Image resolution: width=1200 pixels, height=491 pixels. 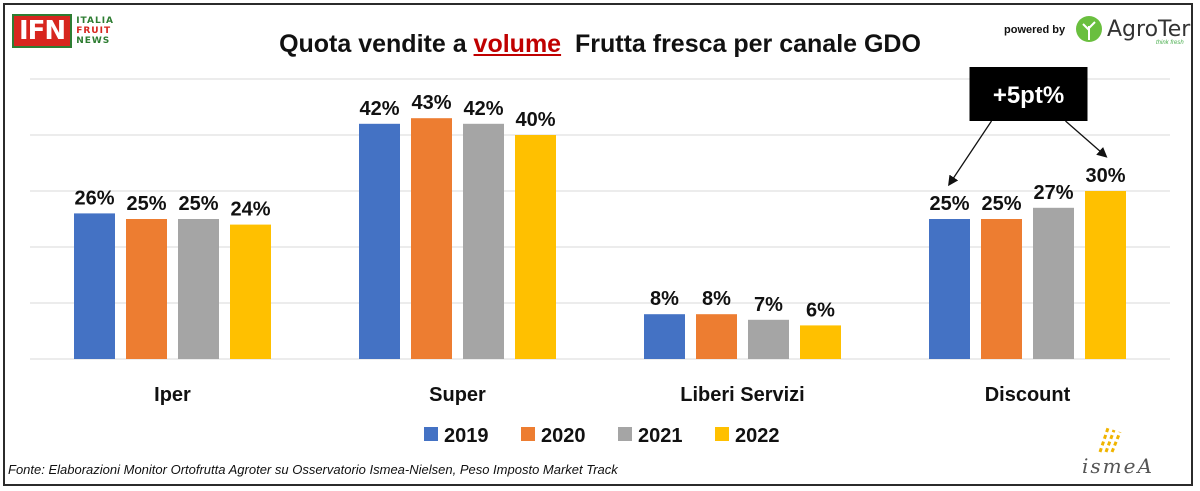 I want to click on data-label: 6%, so click(x=820, y=310).